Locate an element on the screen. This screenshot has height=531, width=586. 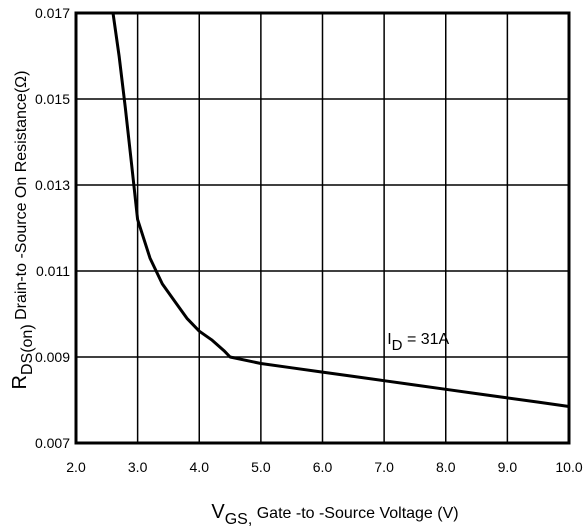
x-tick-label-4: 6.0 is located at coordinates (323, 467).